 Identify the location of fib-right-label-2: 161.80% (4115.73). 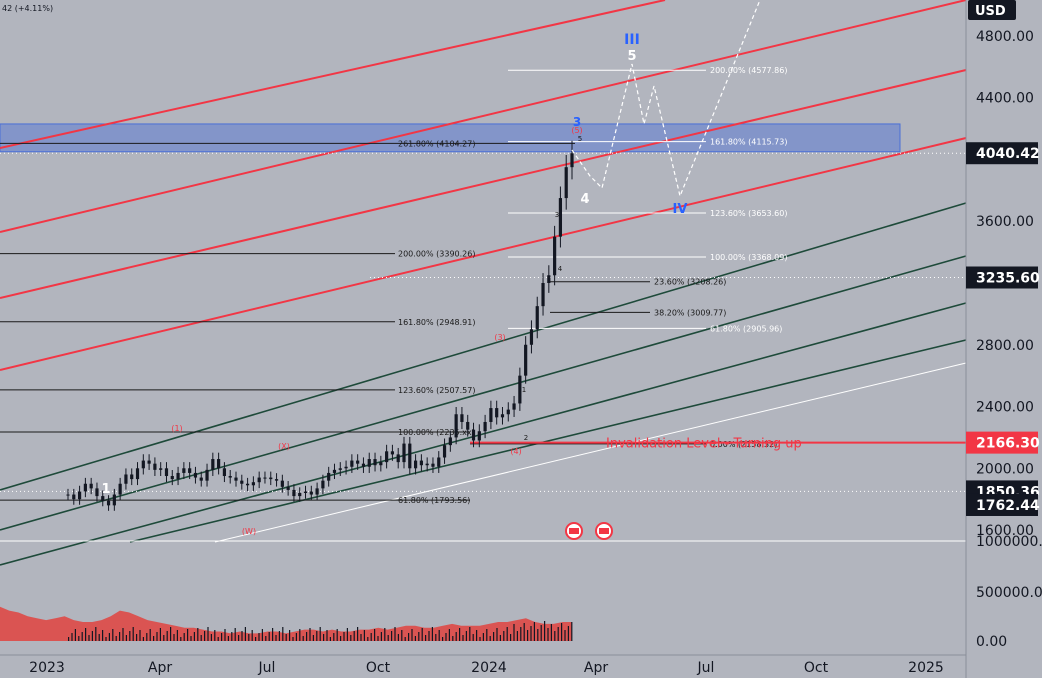
(748, 142).